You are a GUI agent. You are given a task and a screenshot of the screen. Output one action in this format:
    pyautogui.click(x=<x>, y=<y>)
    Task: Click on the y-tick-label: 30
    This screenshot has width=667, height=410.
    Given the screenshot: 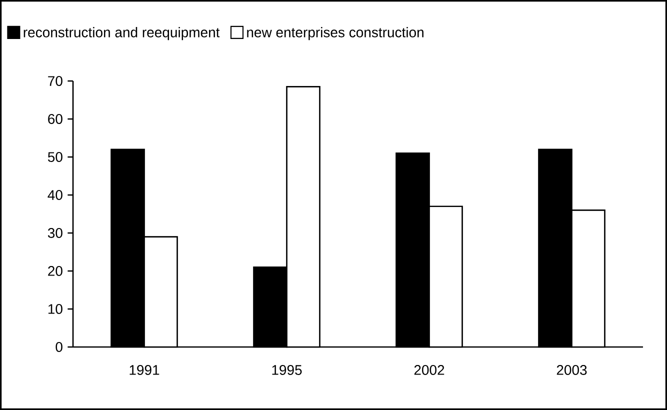 What is the action you would take?
    pyautogui.click(x=55, y=233)
    